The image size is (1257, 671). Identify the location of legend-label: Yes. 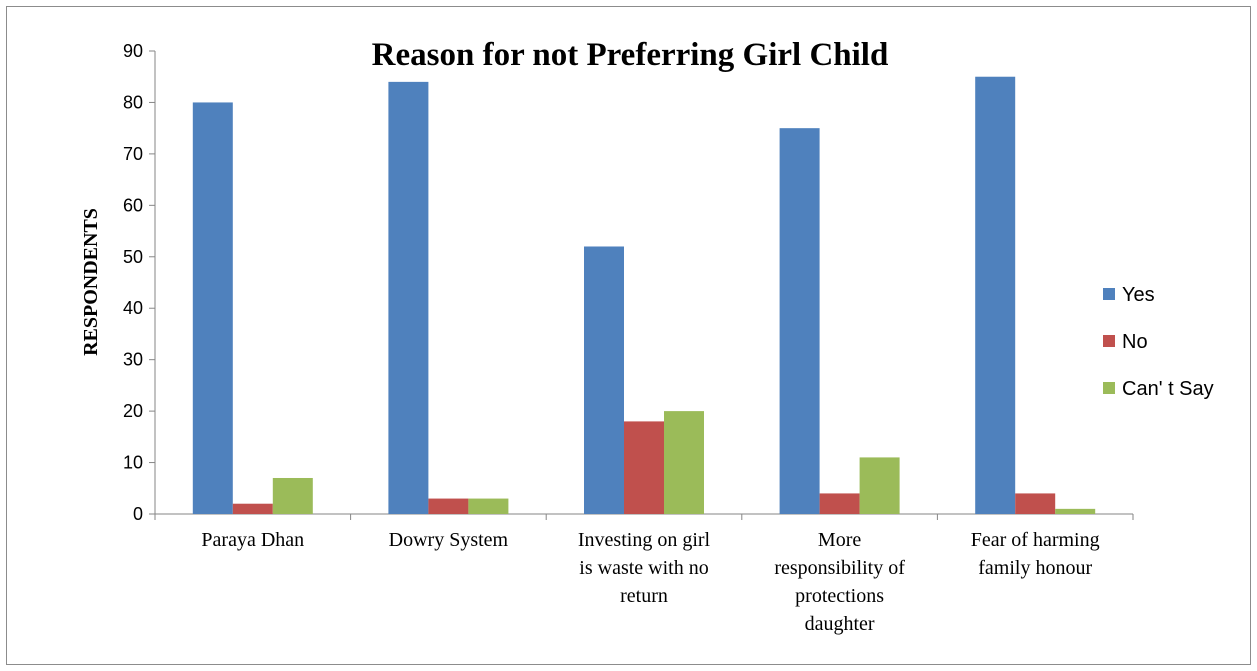
(1138, 295).